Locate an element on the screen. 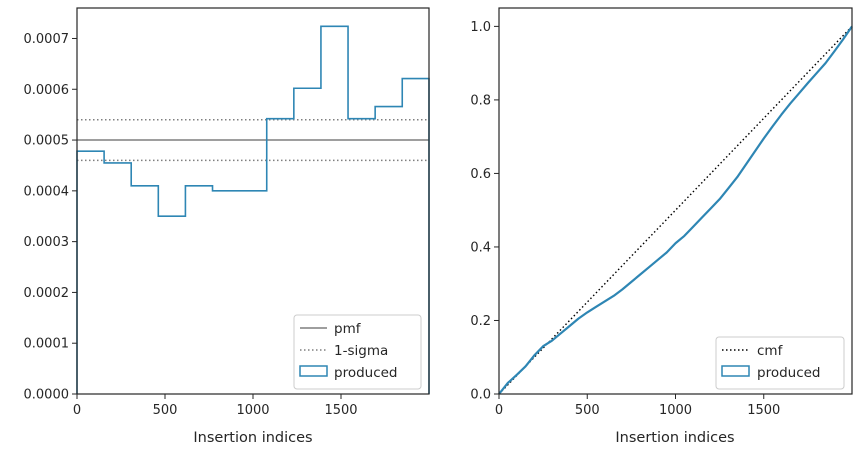  pmf-x-ticks: 0 500 1000 1500 is located at coordinates (215, 406).